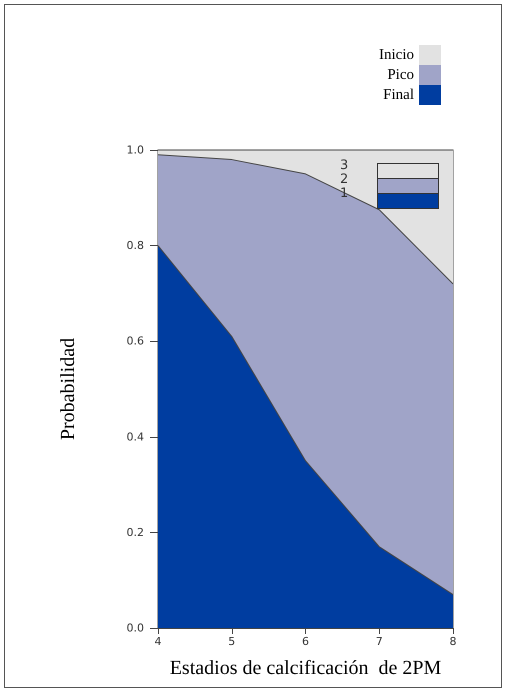 The width and height of the screenshot is (508, 690). Describe the element at coordinates (344, 179) in the screenshot. I see `annotation: 2` at that location.